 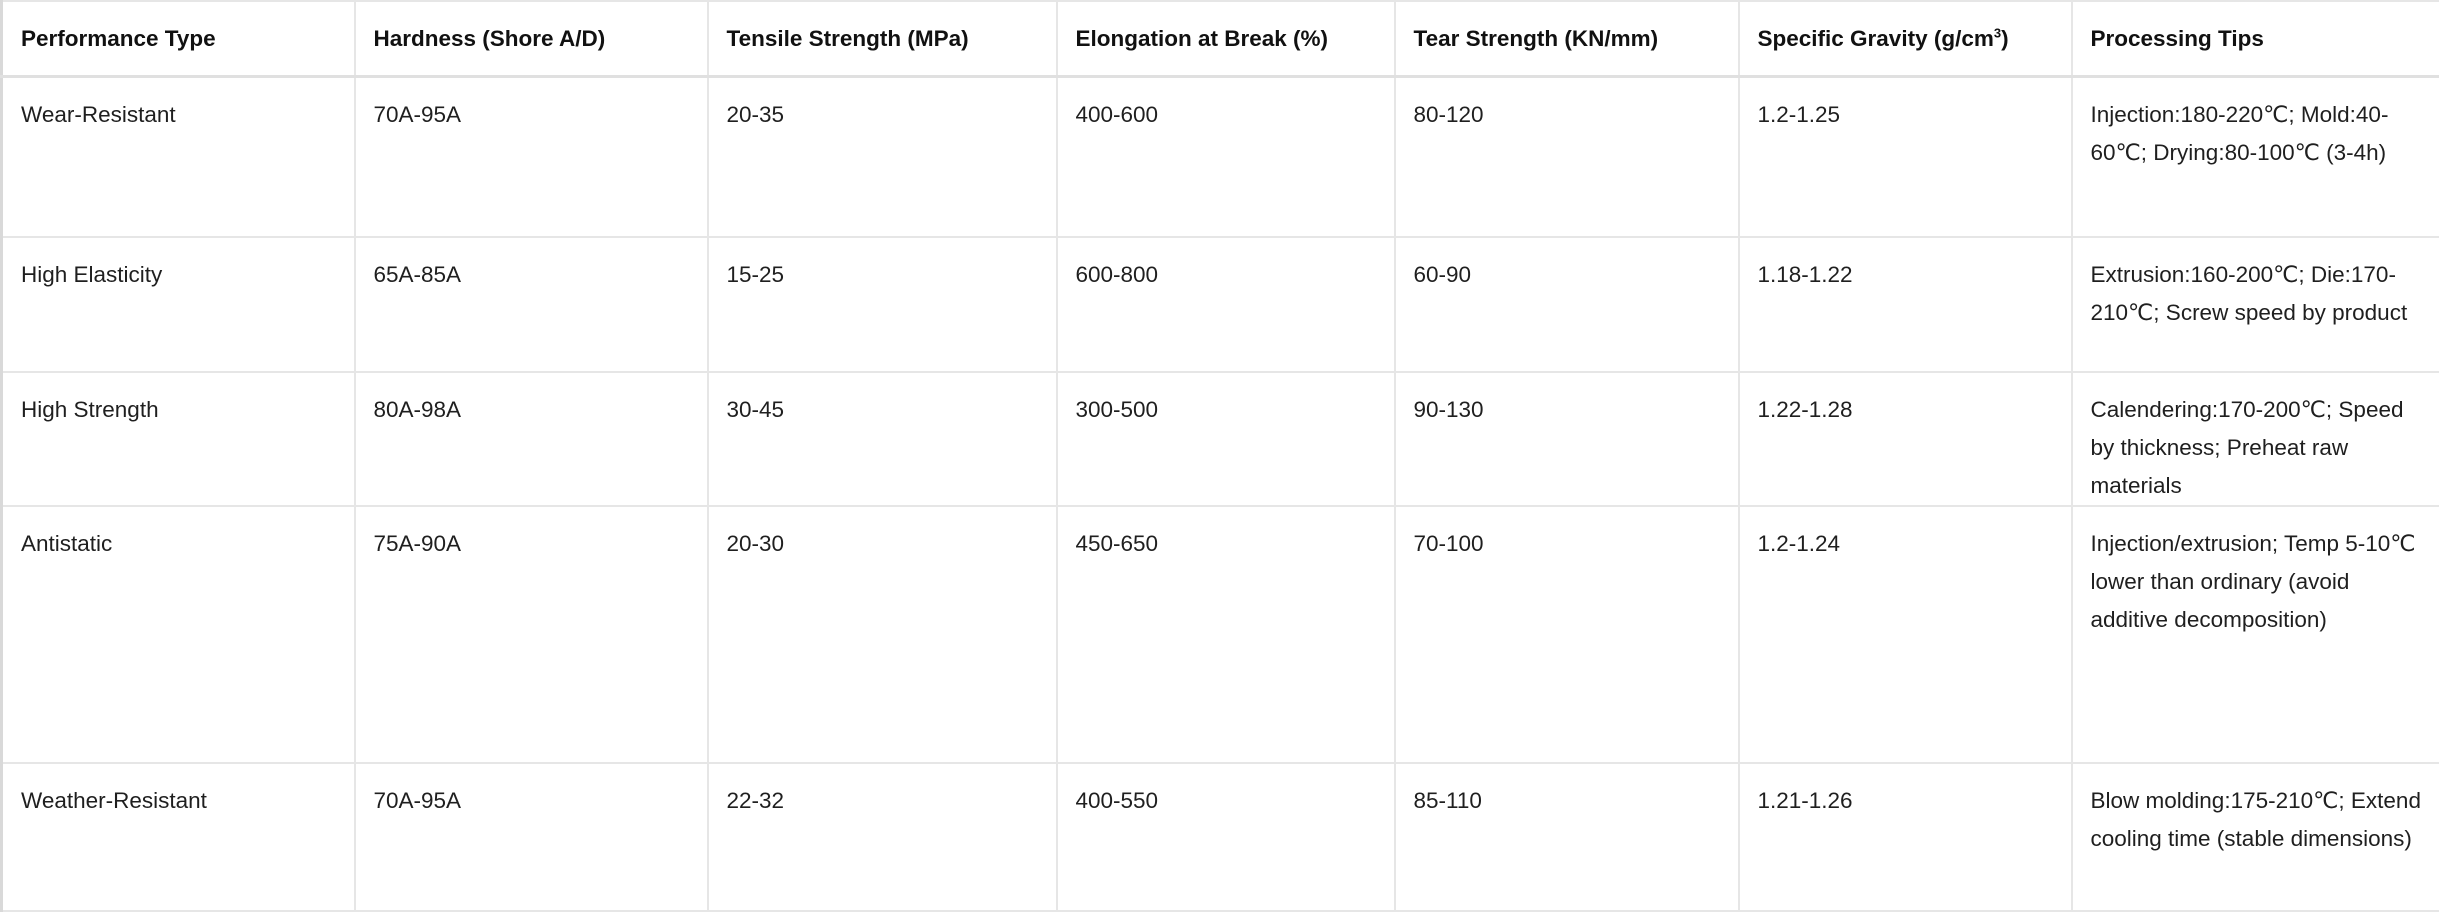 What do you see at coordinates (178, 837) in the screenshot?
I see `cell-performance-type: Weather-Resistant` at bounding box center [178, 837].